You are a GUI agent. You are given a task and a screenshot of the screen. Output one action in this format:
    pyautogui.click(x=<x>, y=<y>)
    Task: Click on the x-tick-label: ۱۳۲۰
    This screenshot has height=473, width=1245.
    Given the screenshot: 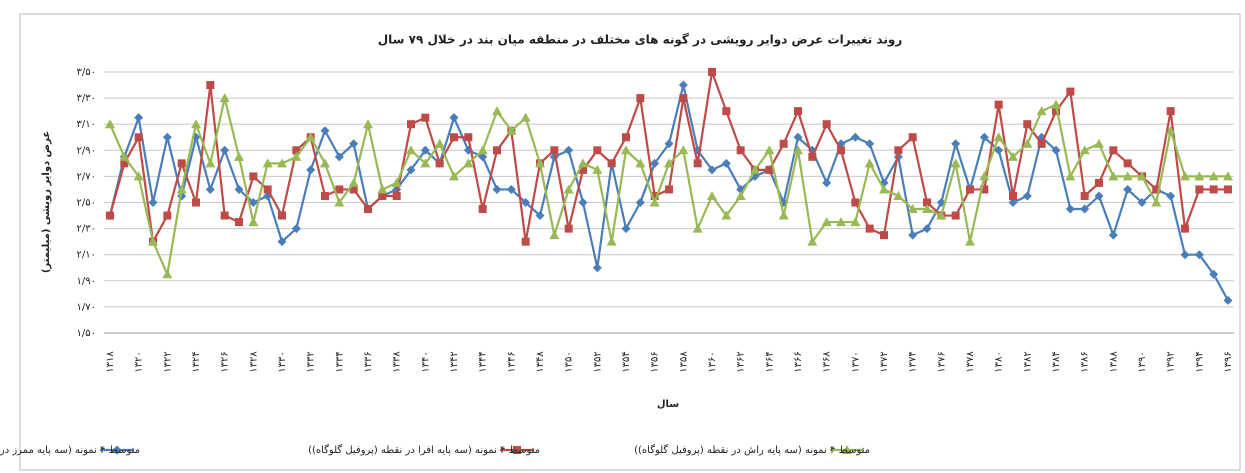 What is the action you would take?
    pyautogui.click(x=139, y=361)
    